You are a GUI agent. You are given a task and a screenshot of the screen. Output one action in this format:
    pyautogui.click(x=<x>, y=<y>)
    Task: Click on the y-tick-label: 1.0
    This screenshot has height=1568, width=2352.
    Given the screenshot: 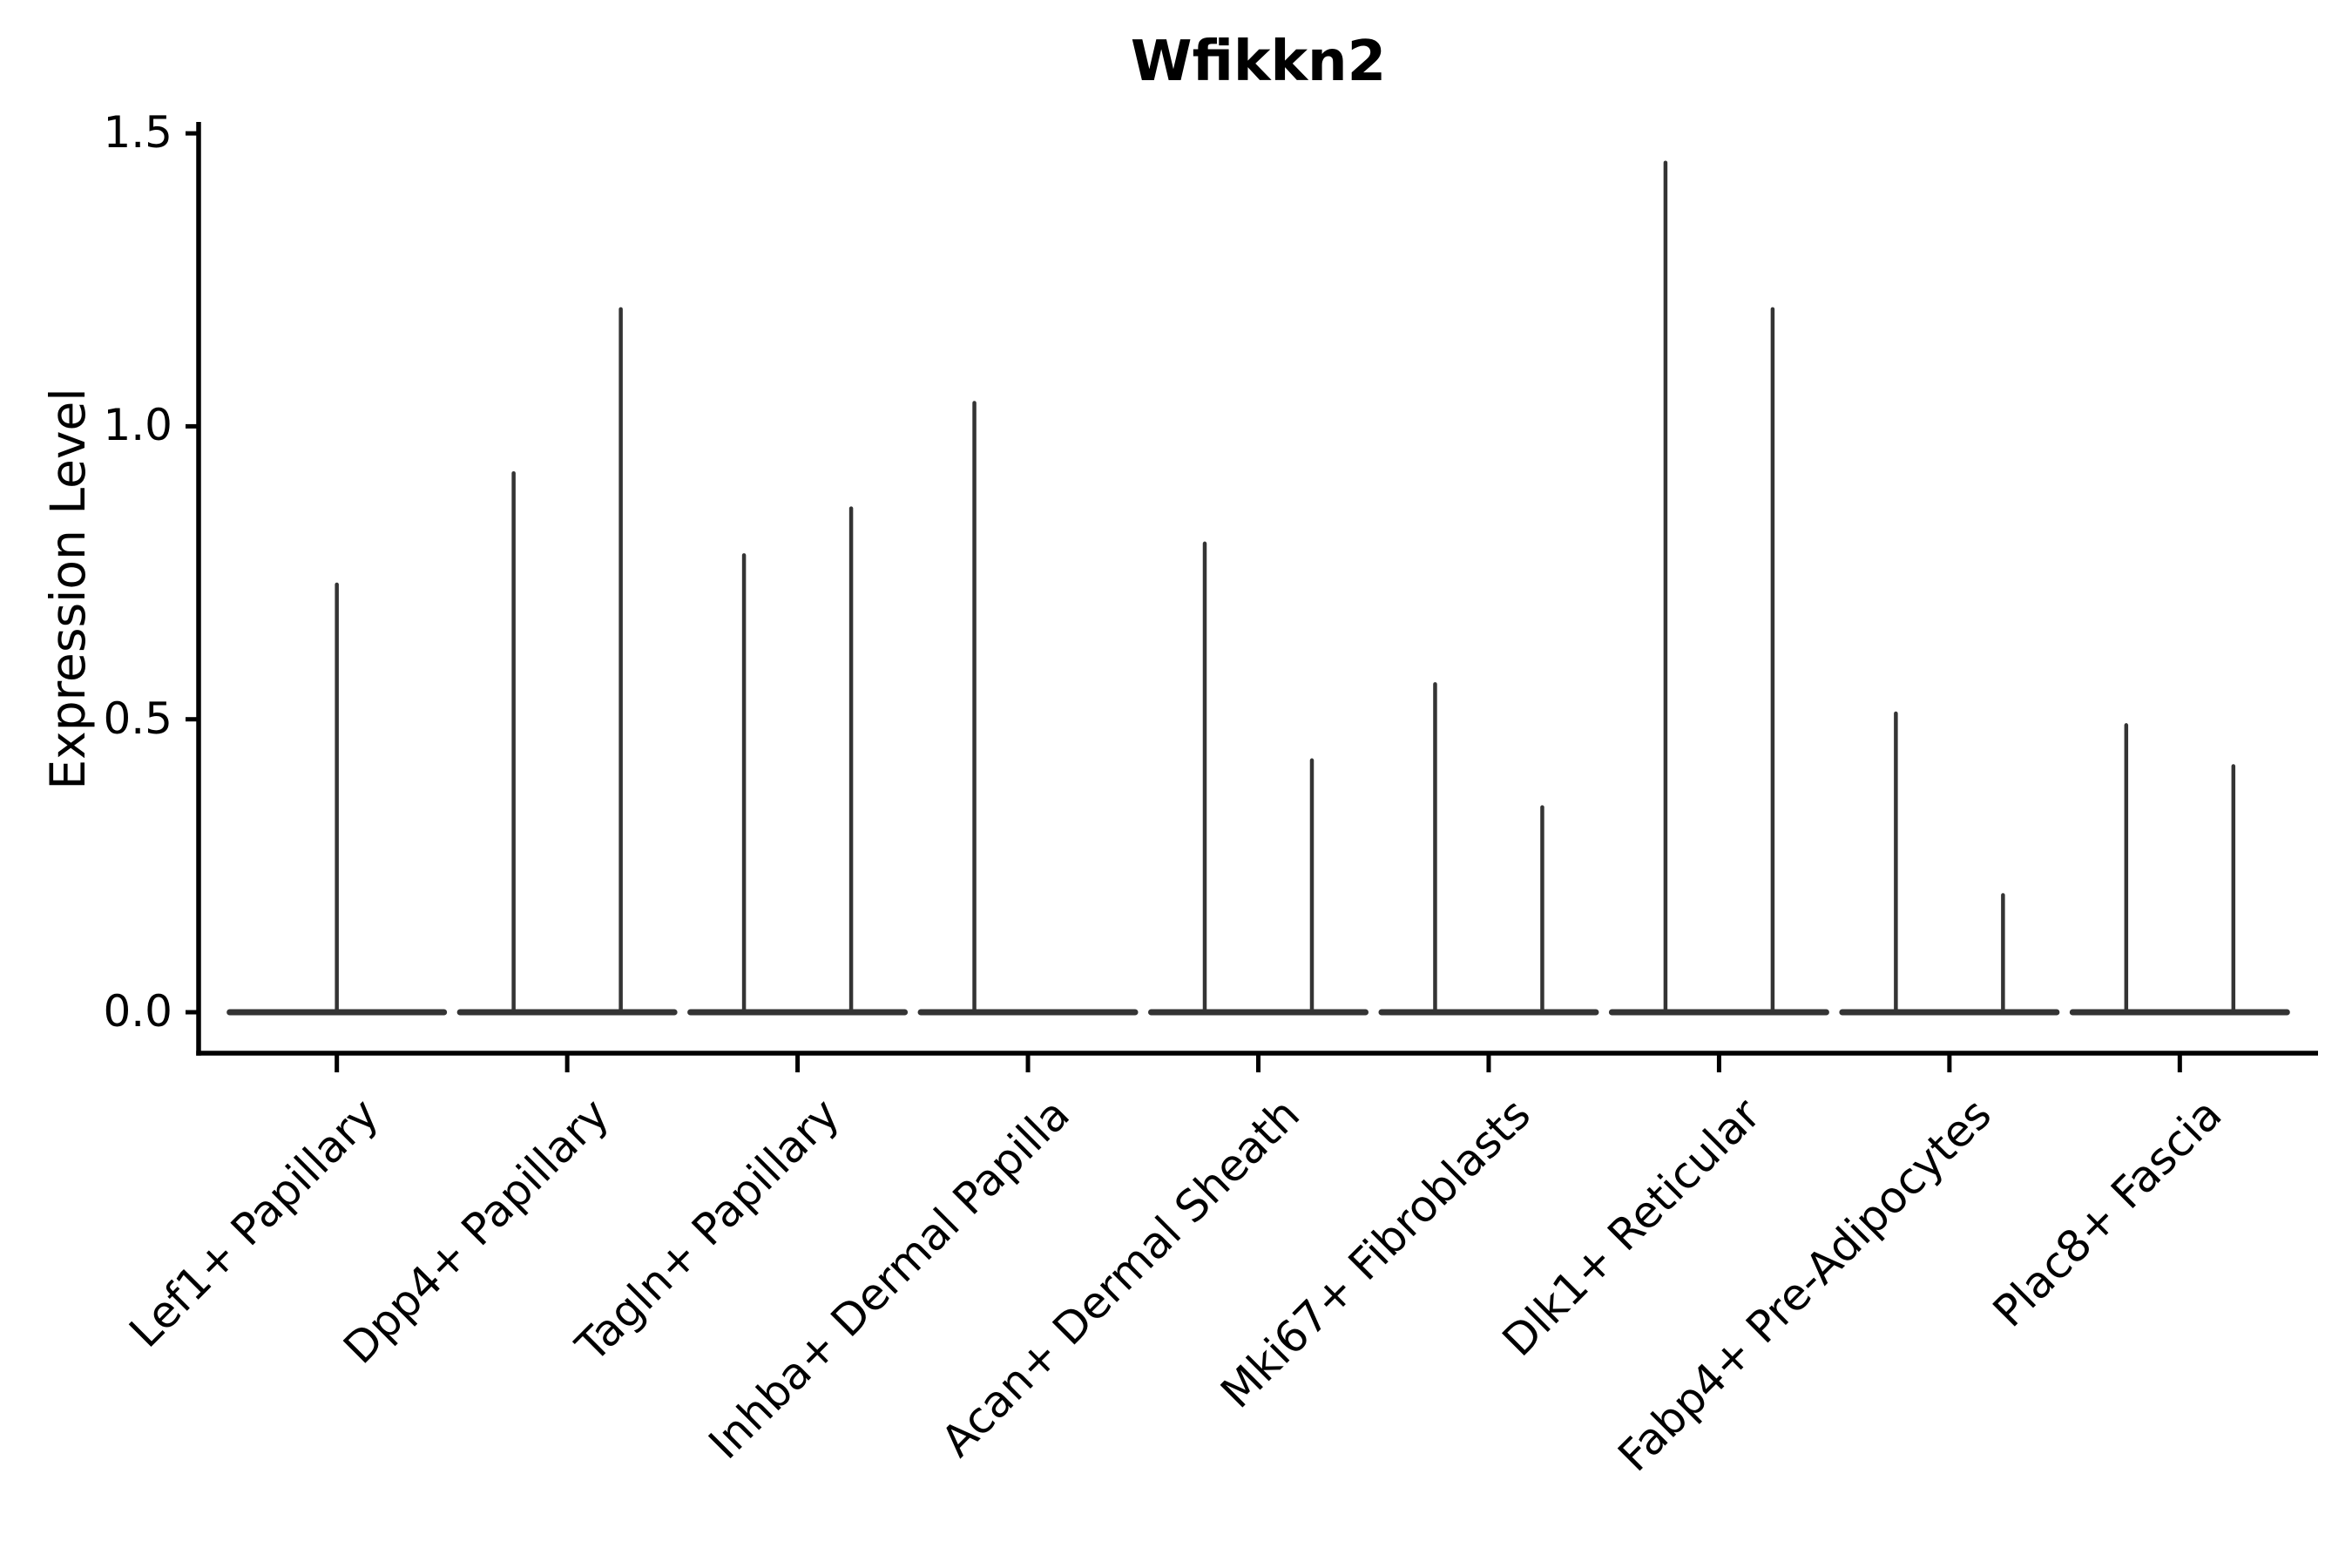 What is the action you would take?
    pyautogui.click(x=137, y=425)
    